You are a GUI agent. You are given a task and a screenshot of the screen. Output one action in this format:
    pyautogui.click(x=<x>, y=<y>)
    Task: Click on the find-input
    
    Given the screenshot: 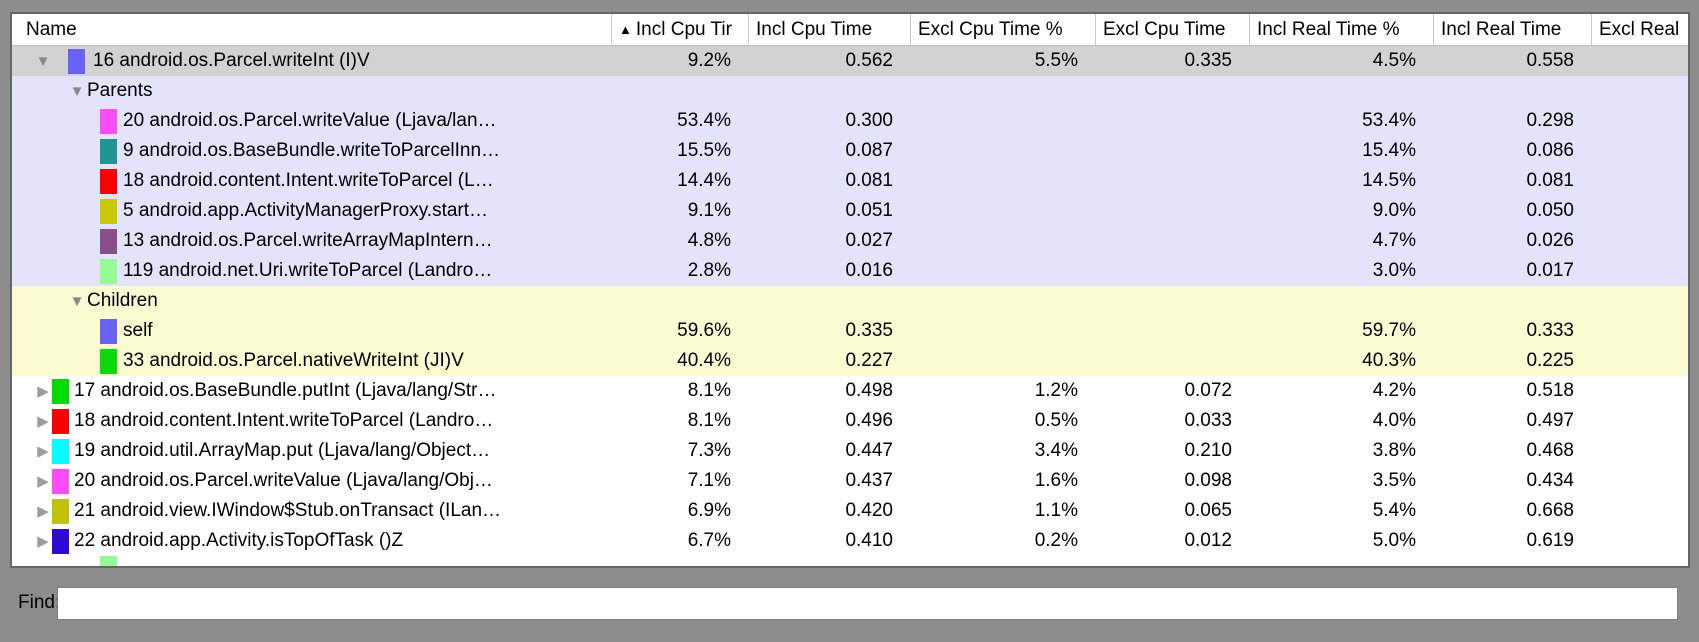 What is the action you would take?
    pyautogui.click(x=867, y=603)
    